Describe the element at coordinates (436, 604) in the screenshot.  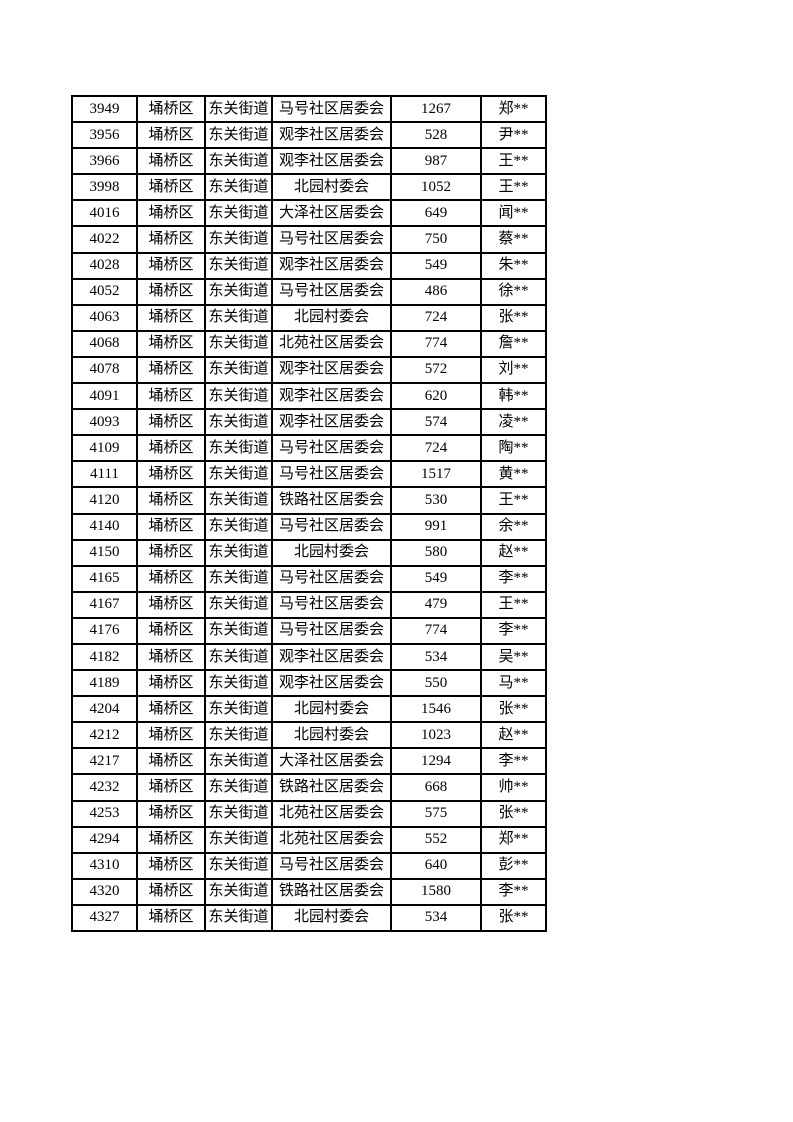
I see `cell-count: 479` at that location.